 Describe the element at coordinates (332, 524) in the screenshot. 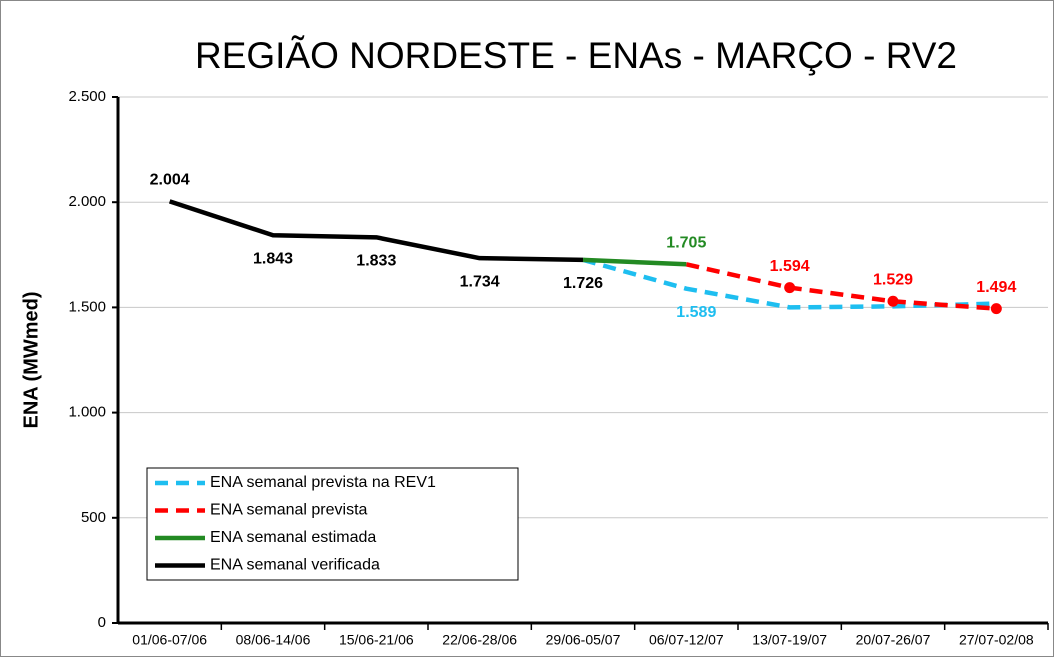

I see `legend-box` at that location.